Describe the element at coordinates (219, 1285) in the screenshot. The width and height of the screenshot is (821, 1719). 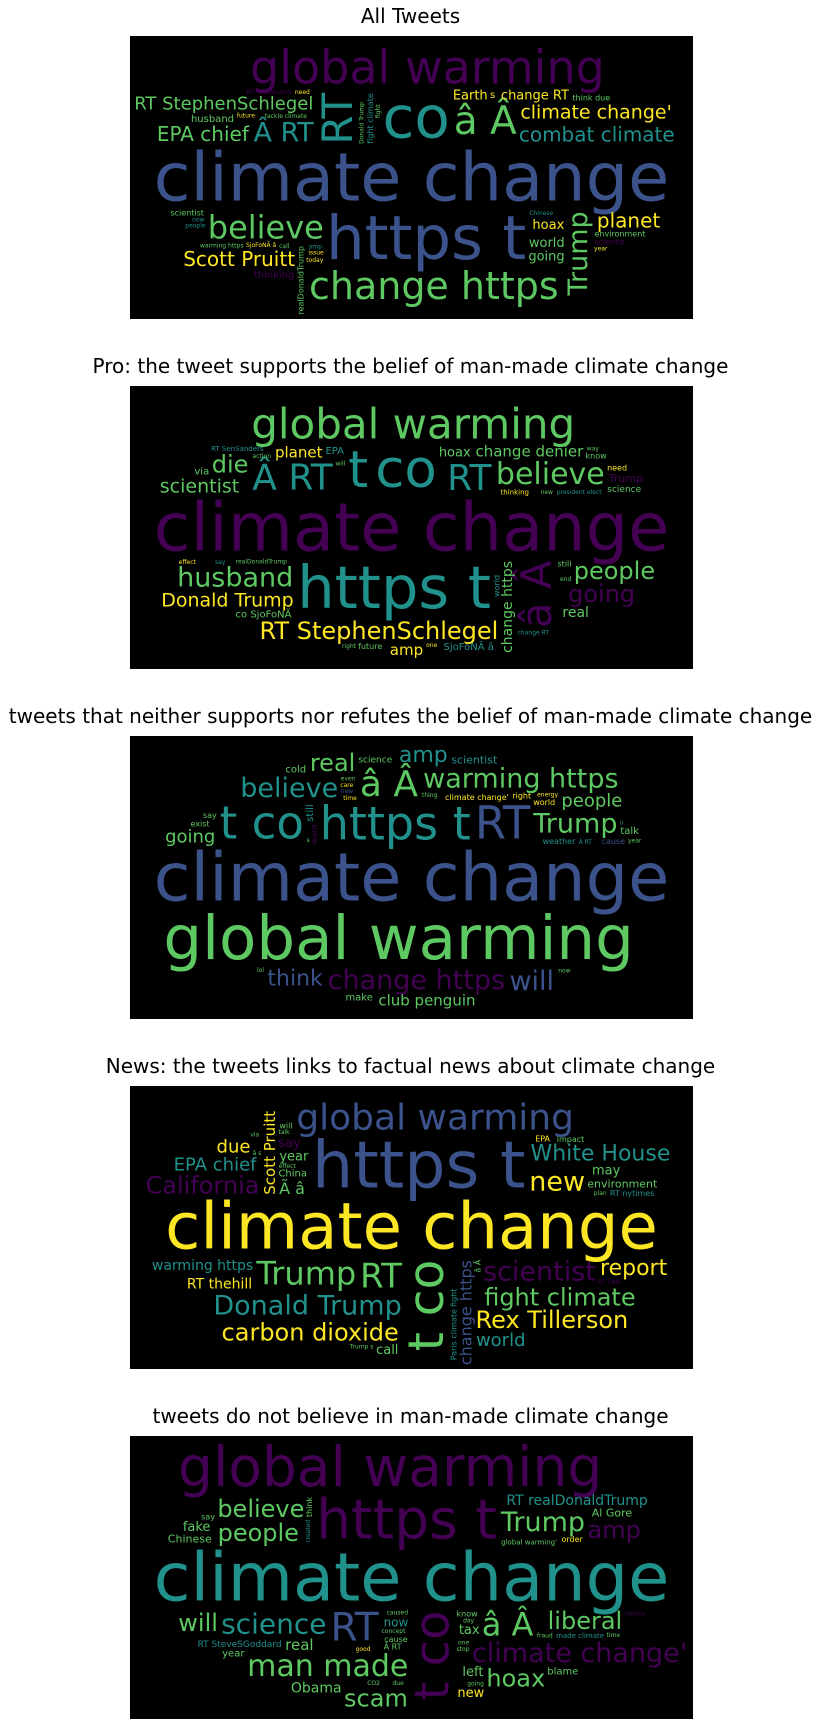
I see `cloud-word: RT thehill` at that location.